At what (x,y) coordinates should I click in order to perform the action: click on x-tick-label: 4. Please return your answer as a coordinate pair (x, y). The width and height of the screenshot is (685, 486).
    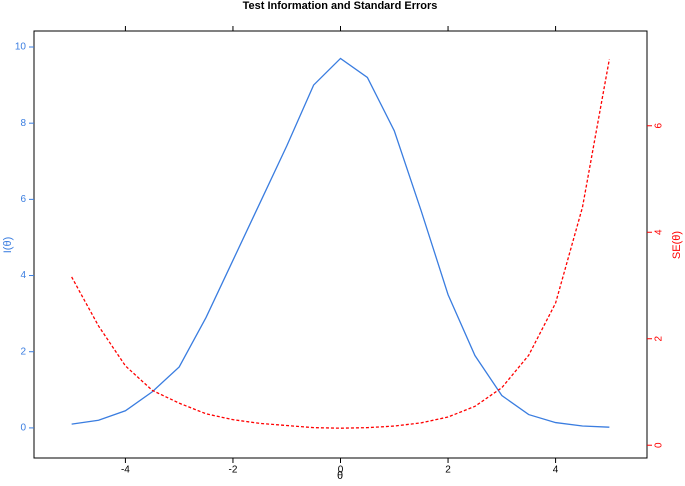
    Looking at the image, I should click on (556, 470).